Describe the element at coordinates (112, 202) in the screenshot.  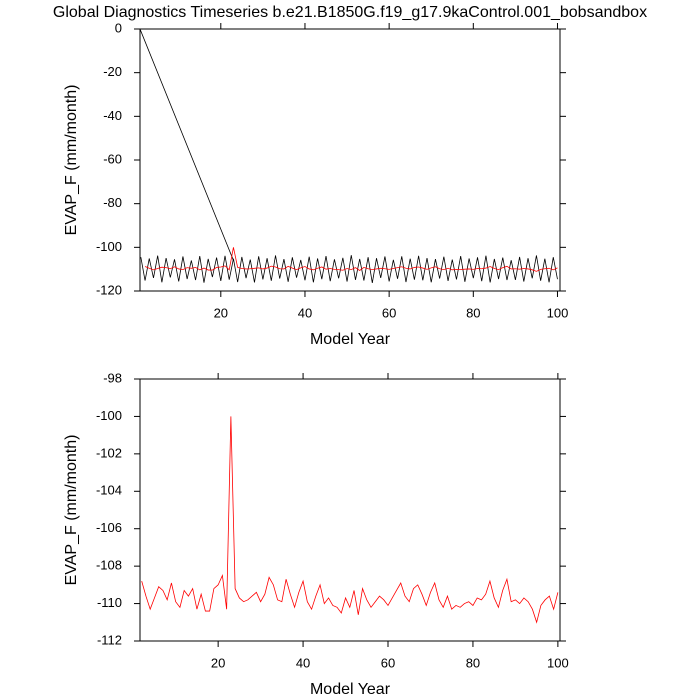
I see `y-tick-label: -80` at that location.